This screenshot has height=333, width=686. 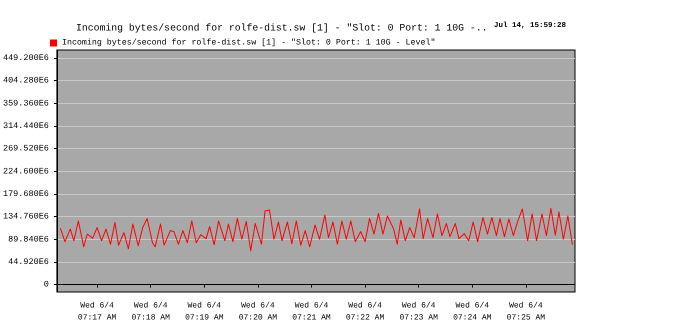 What do you see at coordinates (418, 312) in the screenshot?
I see `x-tick-label: Wed 6/4 07:23 AM` at bounding box center [418, 312].